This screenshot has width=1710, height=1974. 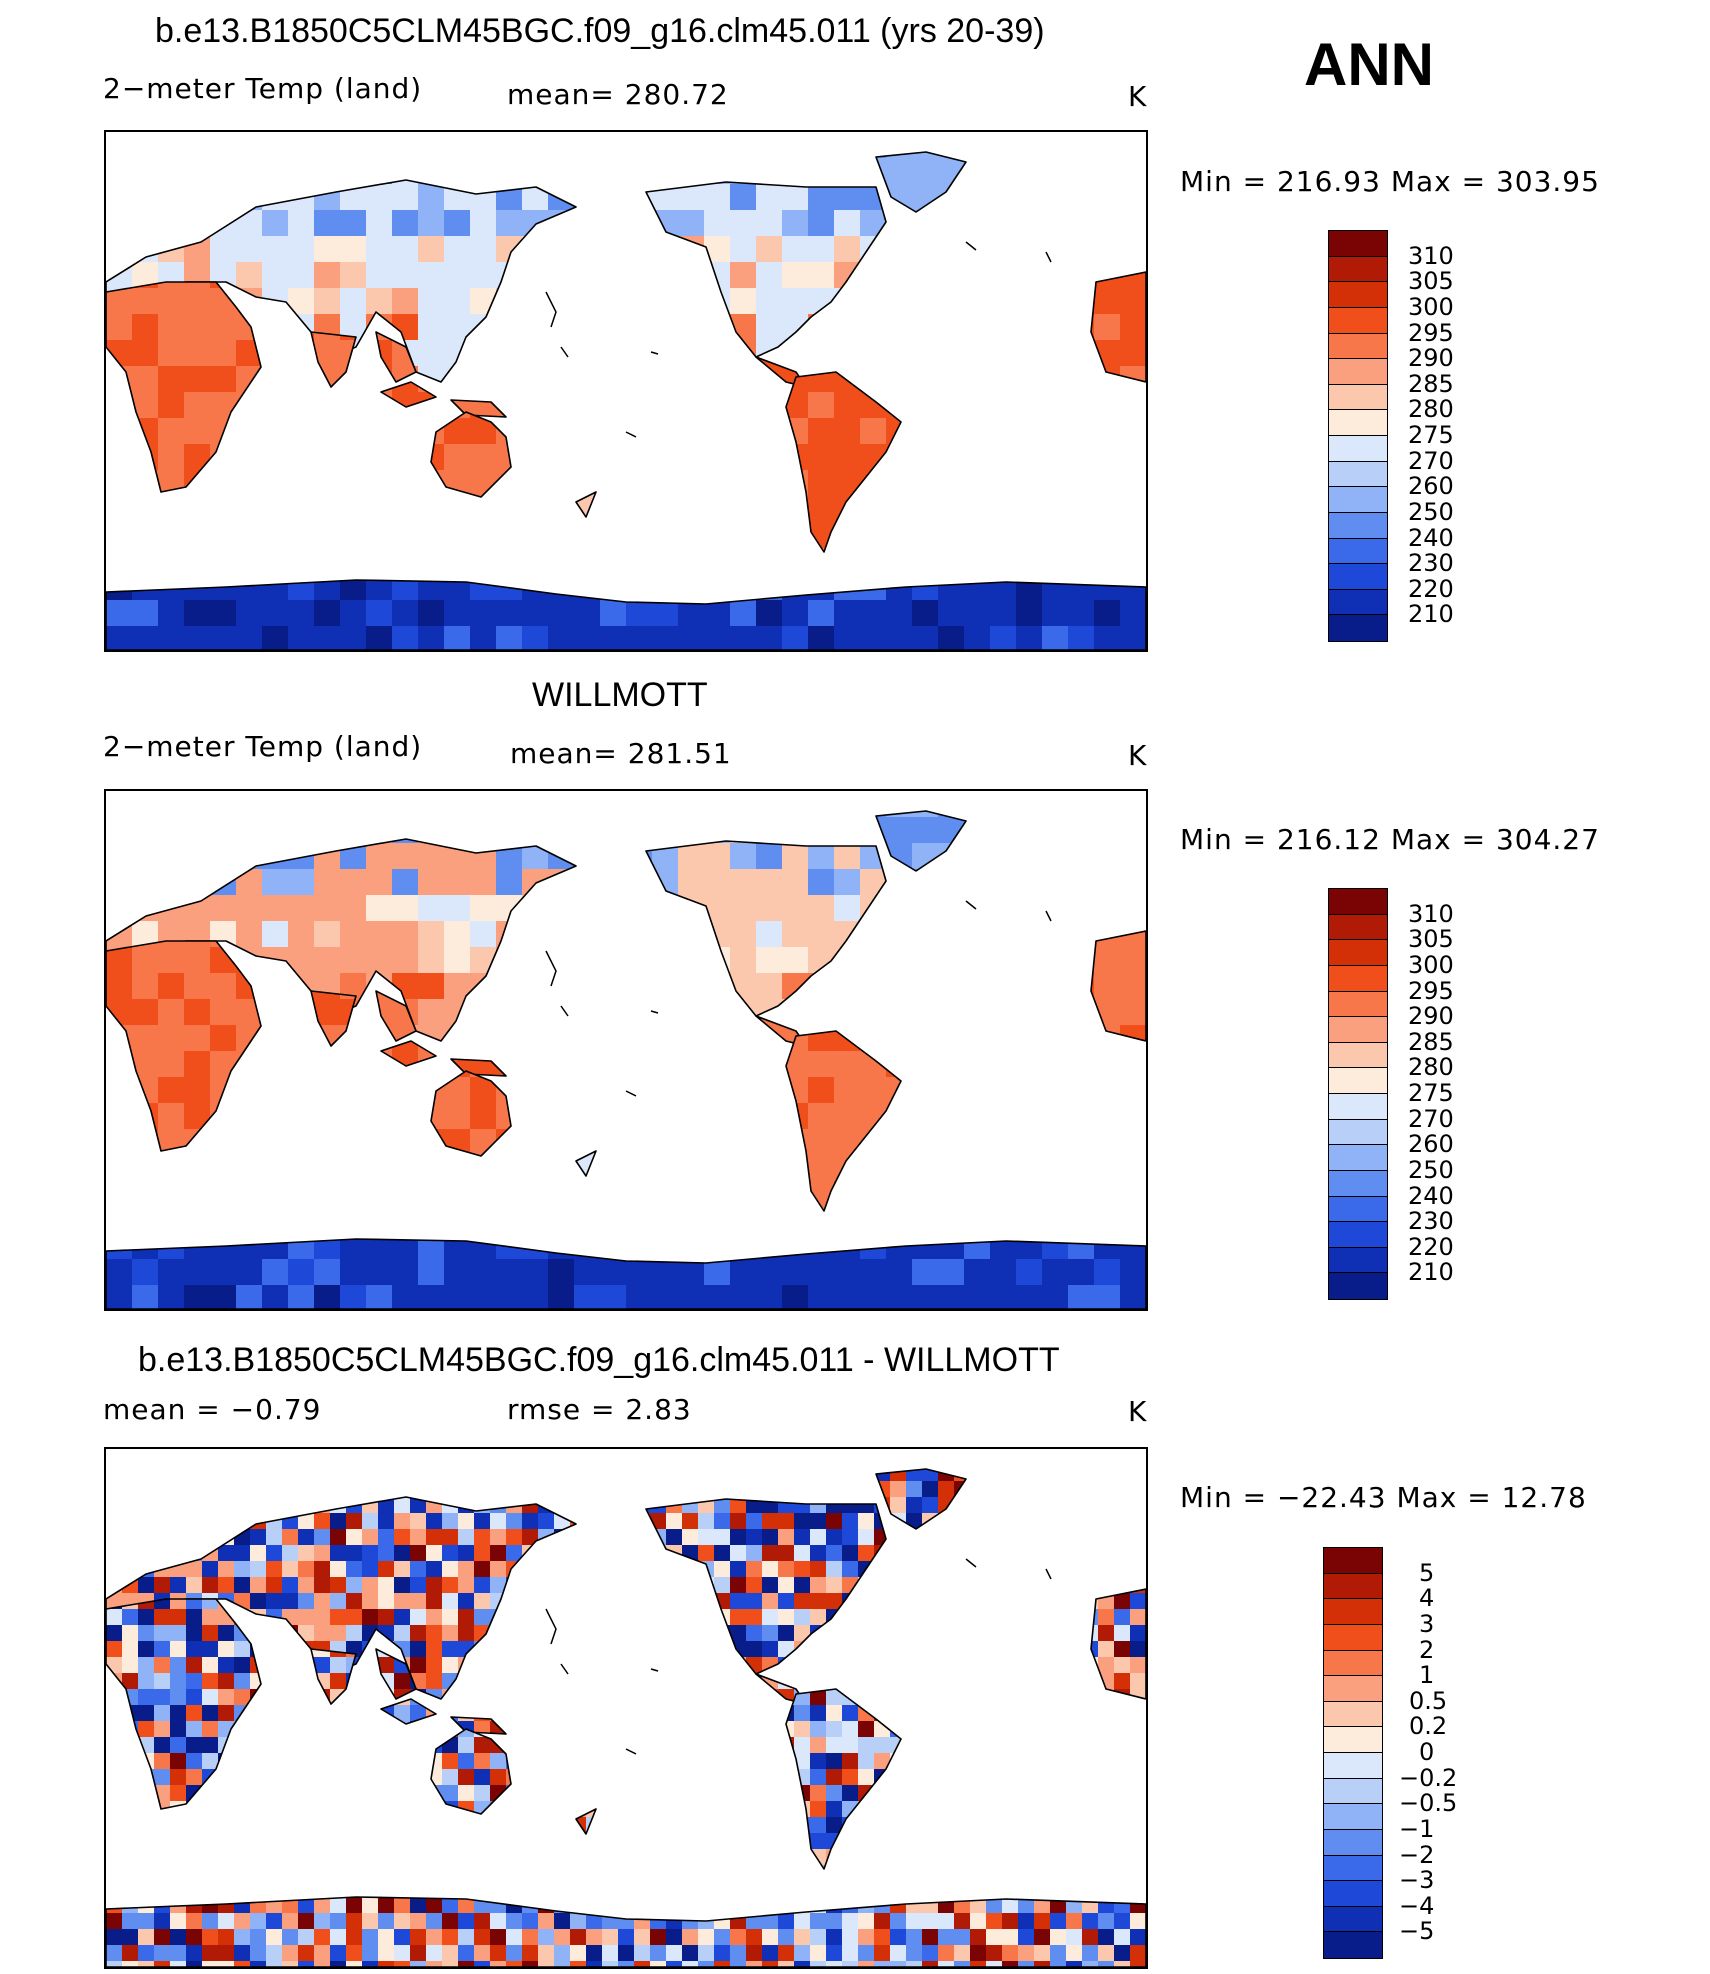 I want to click on coastline, so click(x=396, y=357).